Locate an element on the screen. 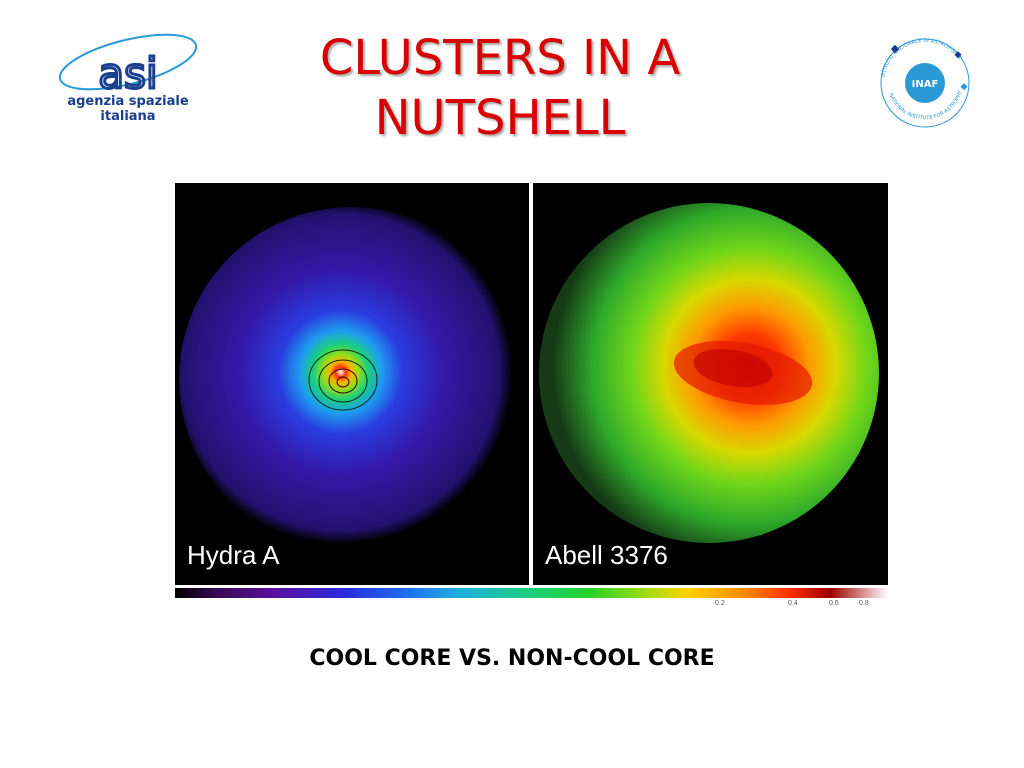 This screenshot has height=768, width=1024. inaf-center-text: INAF is located at coordinates (925, 84).